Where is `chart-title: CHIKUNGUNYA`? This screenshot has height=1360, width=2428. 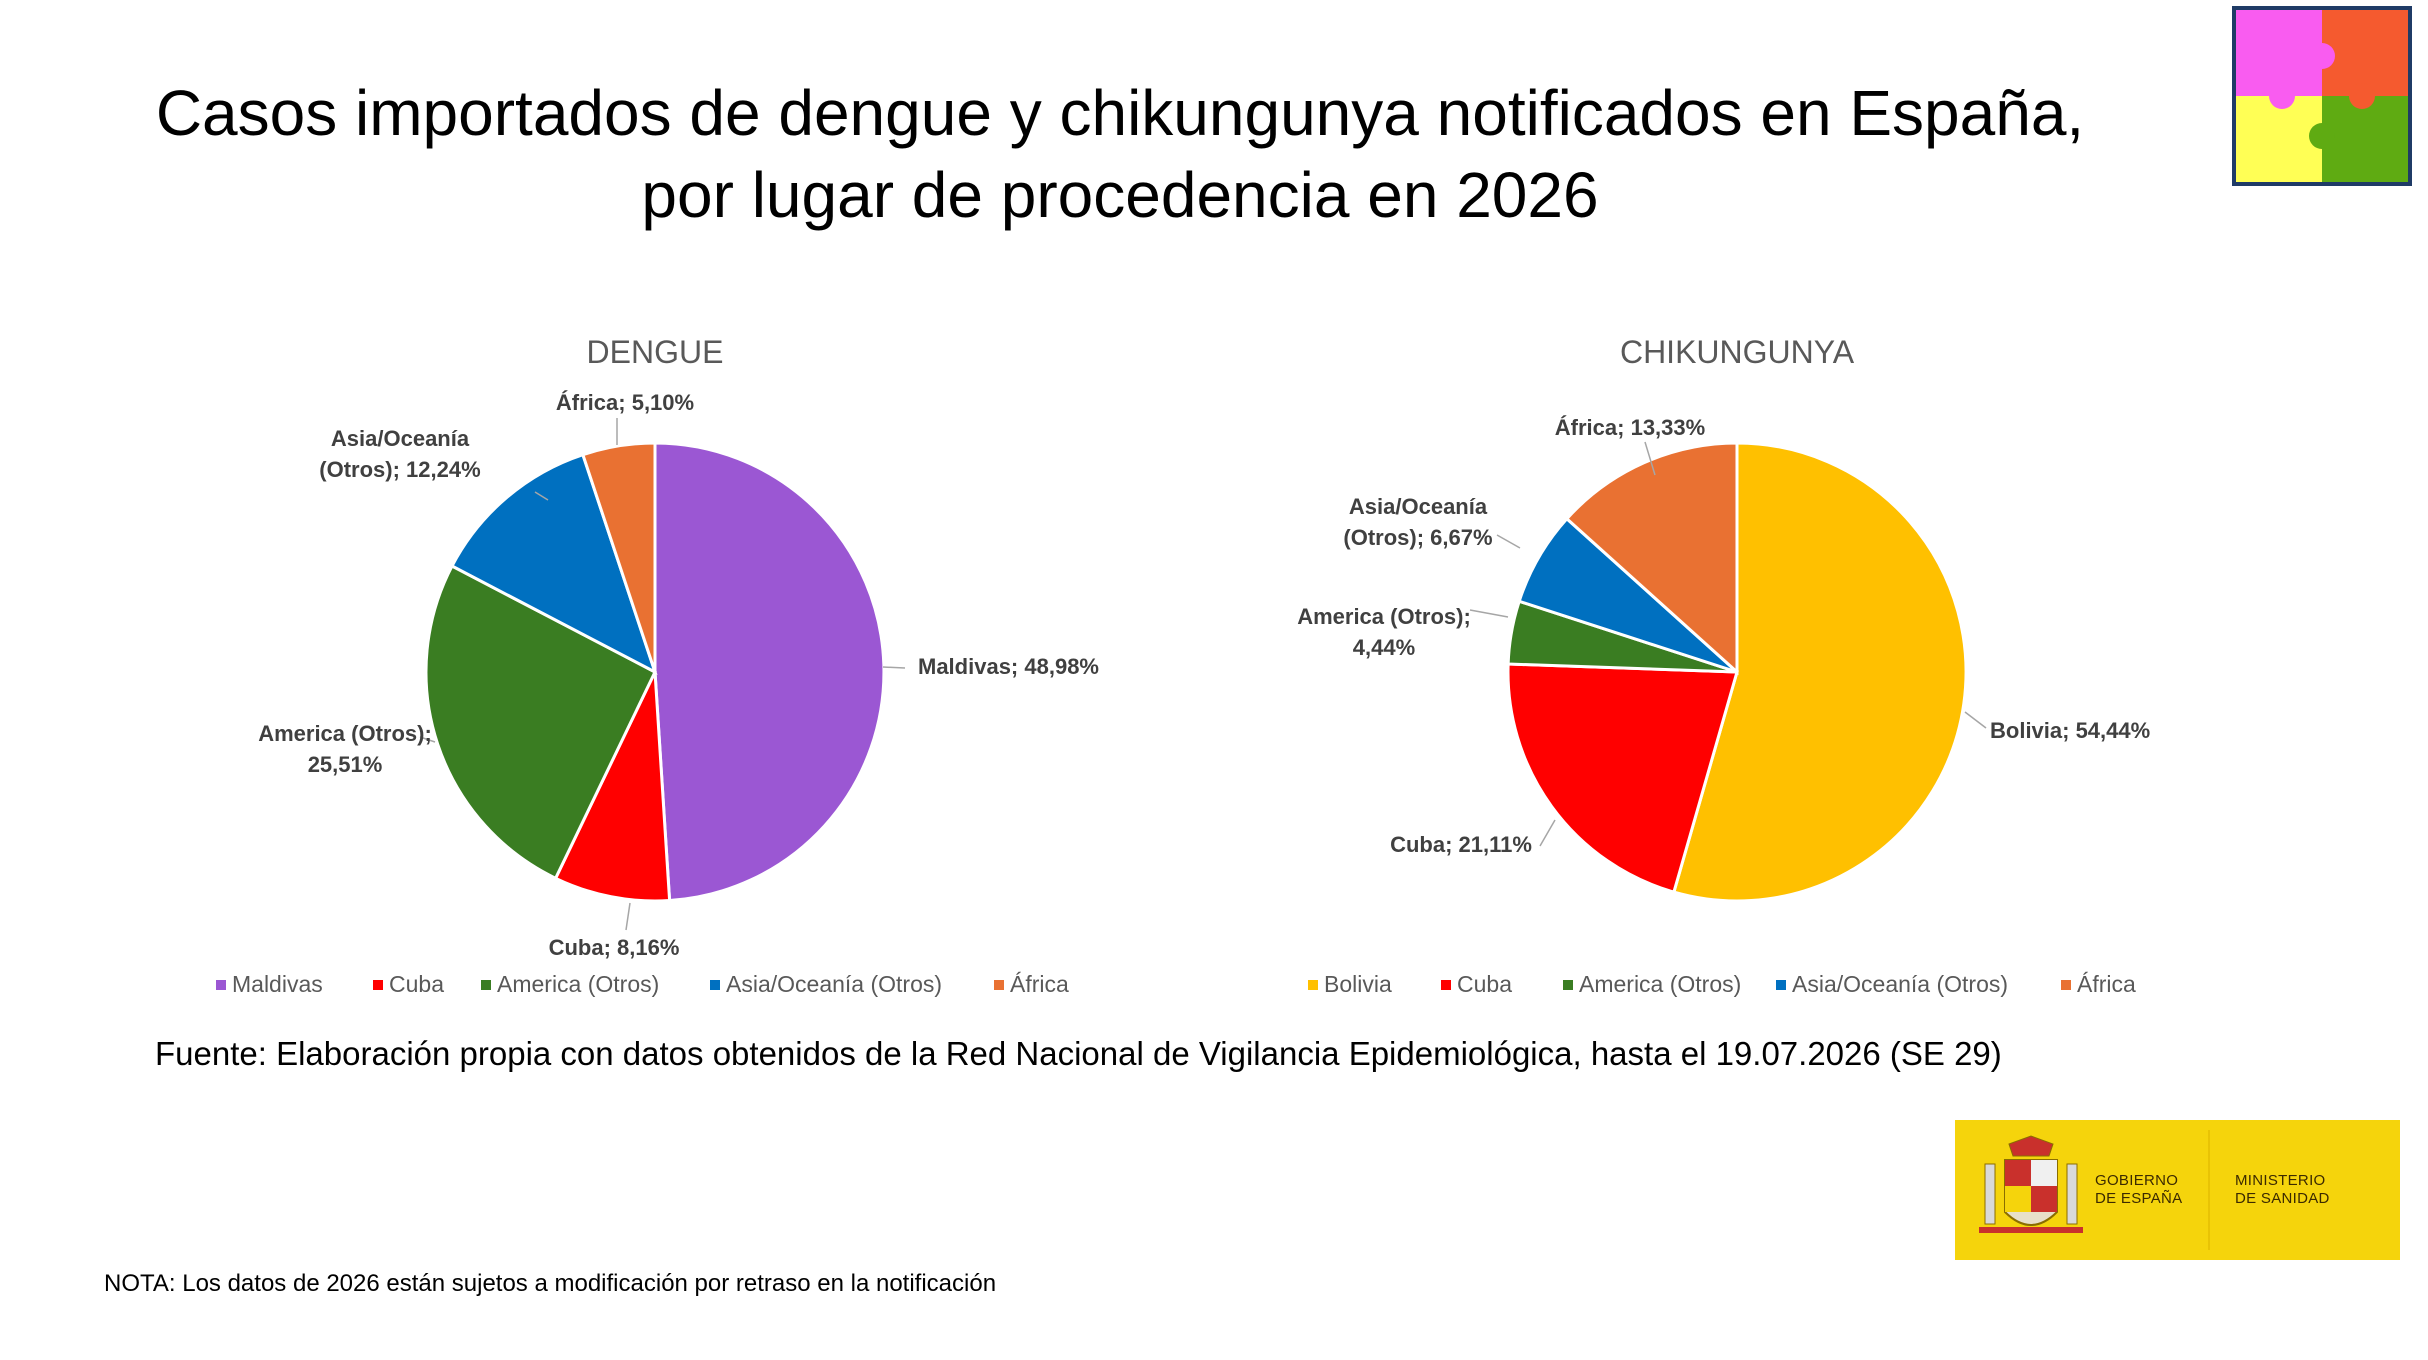
chart-title: CHIKUNGUNYA is located at coordinates (1737, 352).